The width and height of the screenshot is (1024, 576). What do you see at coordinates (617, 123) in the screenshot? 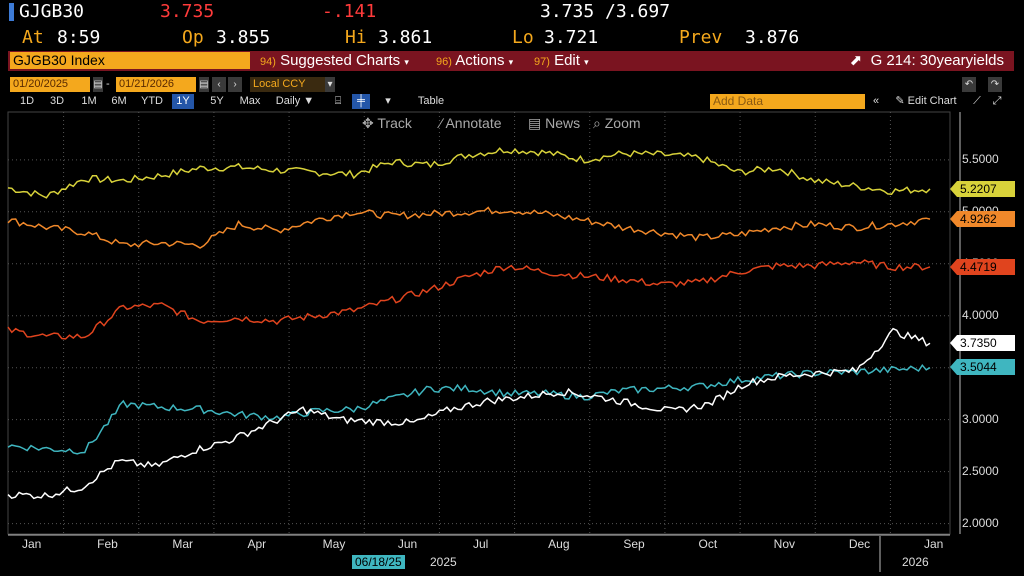
I see `zoom-tool: ⌕ Zoom` at bounding box center [617, 123].